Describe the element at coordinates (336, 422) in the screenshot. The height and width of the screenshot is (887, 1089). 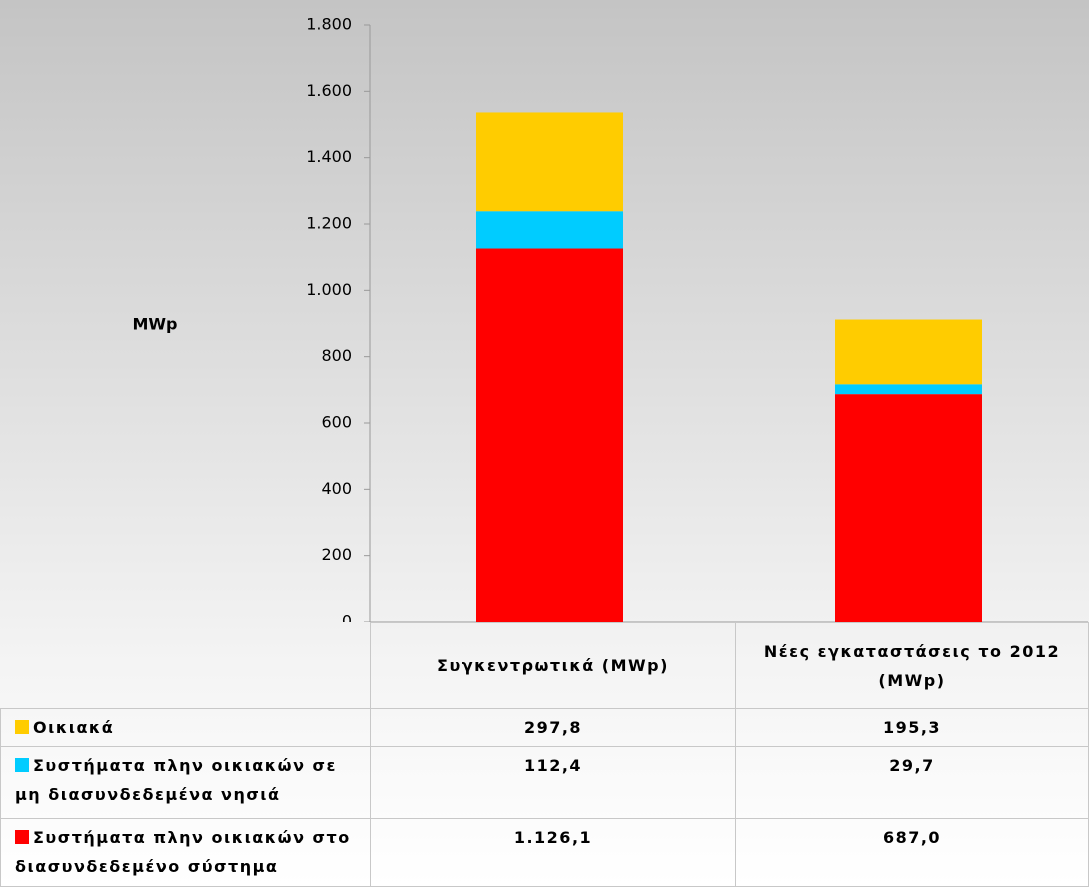
I see `y-tick-label: 600` at that location.